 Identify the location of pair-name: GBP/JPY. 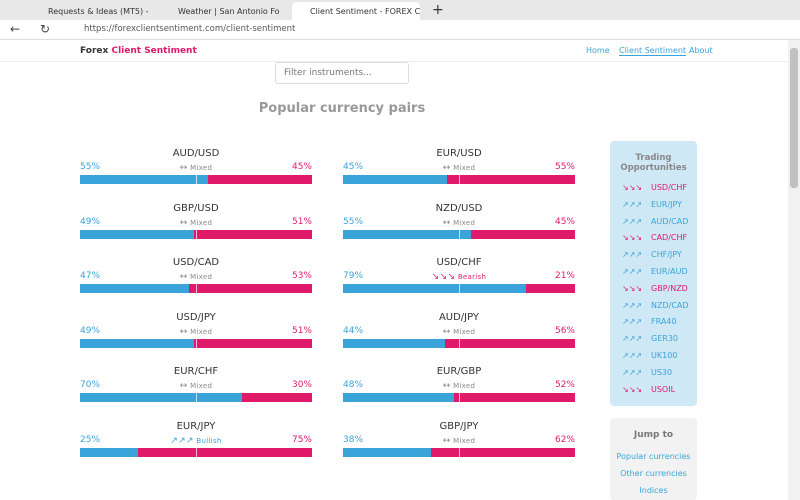
(459, 426).